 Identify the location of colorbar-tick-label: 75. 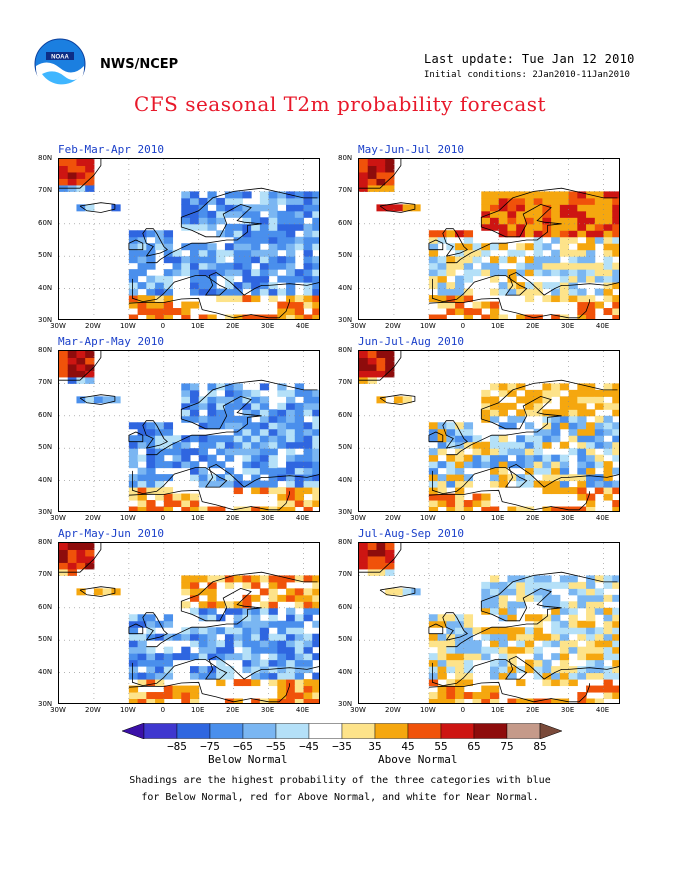
(507, 746).